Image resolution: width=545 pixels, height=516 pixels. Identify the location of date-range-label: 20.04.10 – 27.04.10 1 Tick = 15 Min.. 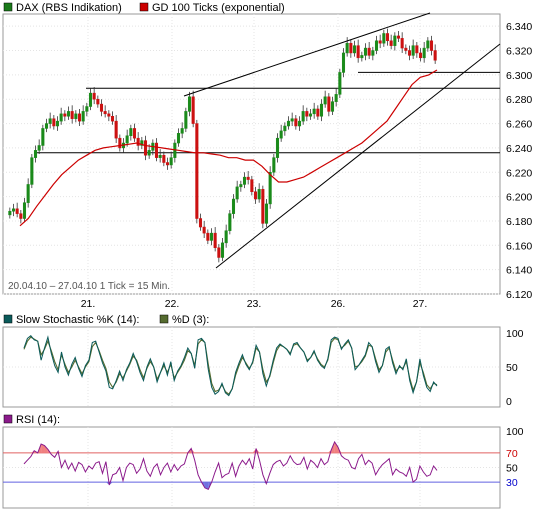
(89, 286).